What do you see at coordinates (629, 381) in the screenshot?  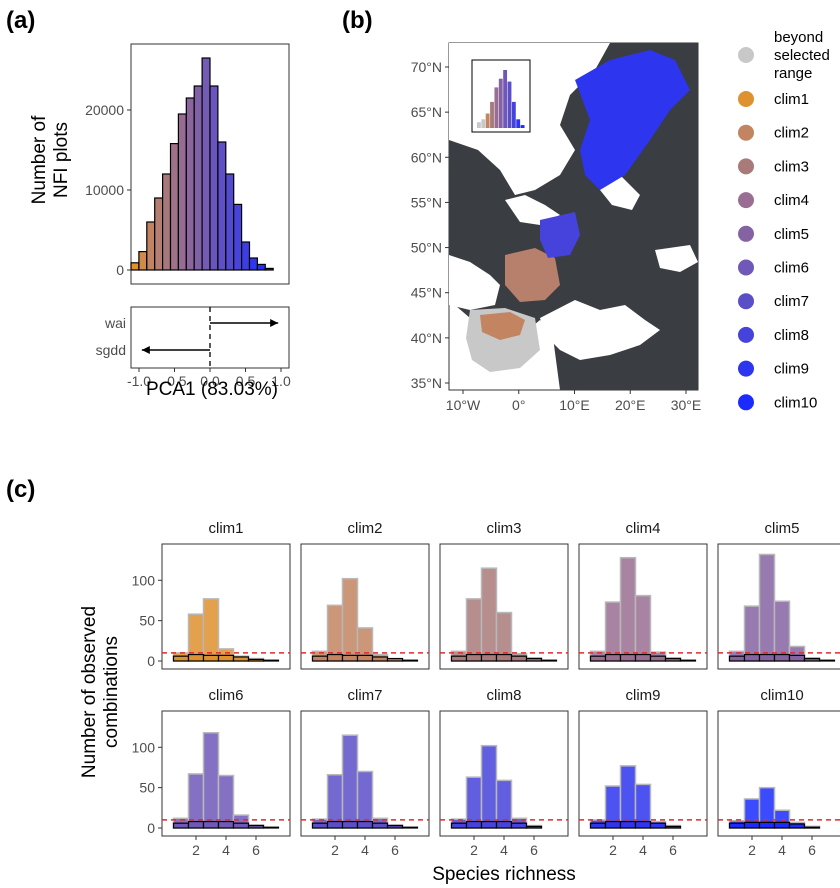 I see `land-north-africa` at bounding box center [629, 381].